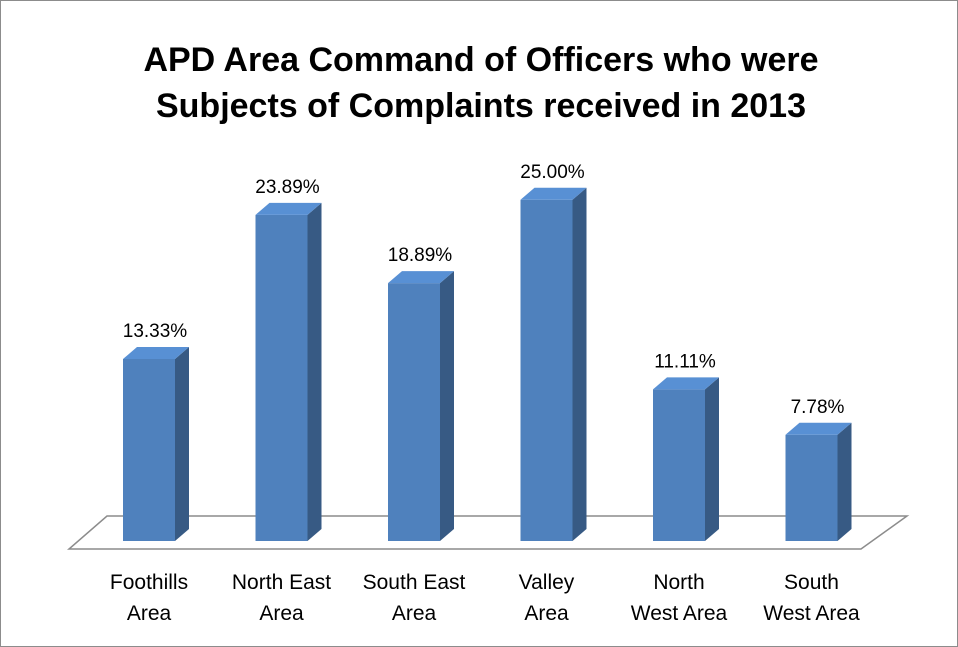  What do you see at coordinates (281, 598) in the screenshot?
I see `x-tick-label: North East Area` at bounding box center [281, 598].